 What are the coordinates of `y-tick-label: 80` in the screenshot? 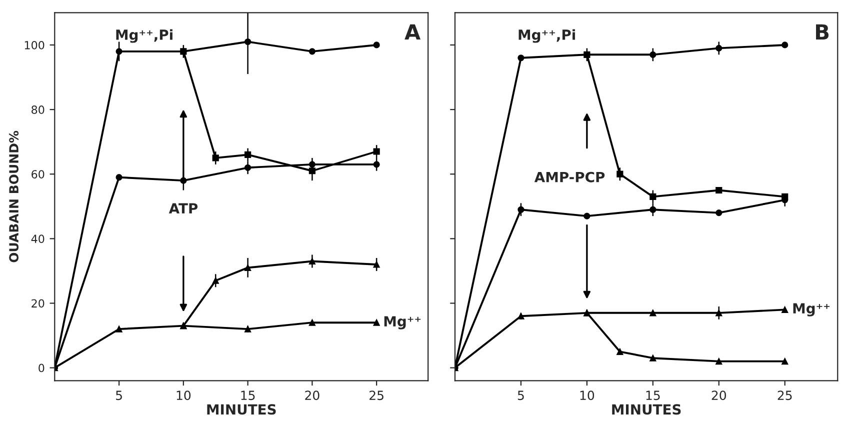 It's located at (38, 110).